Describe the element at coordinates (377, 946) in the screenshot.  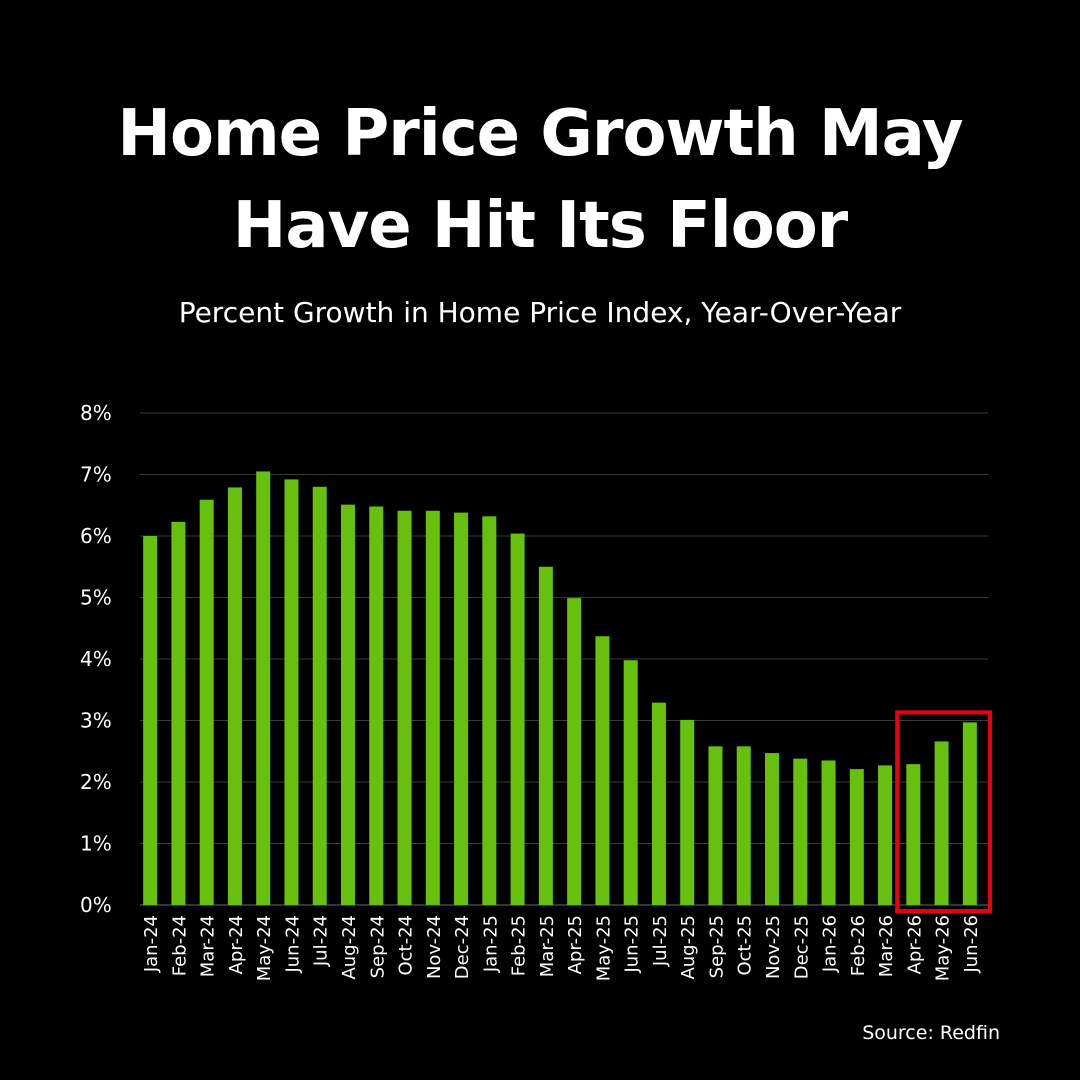
I see `x-tick-label: Sep-24` at that location.